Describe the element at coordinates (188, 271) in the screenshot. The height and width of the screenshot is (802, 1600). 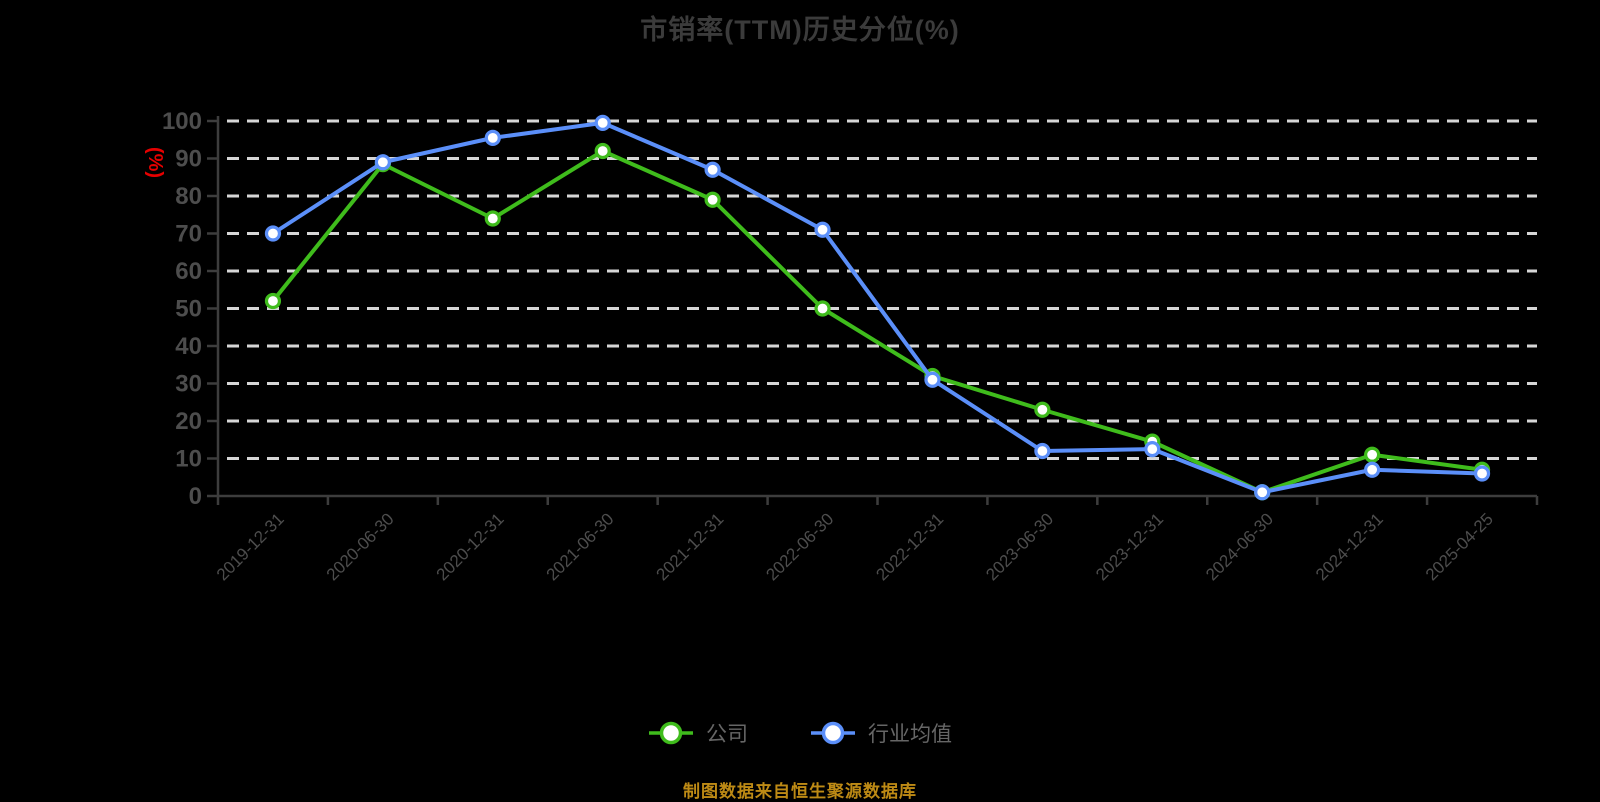
I see `y-axis-tick-label: 60` at that location.